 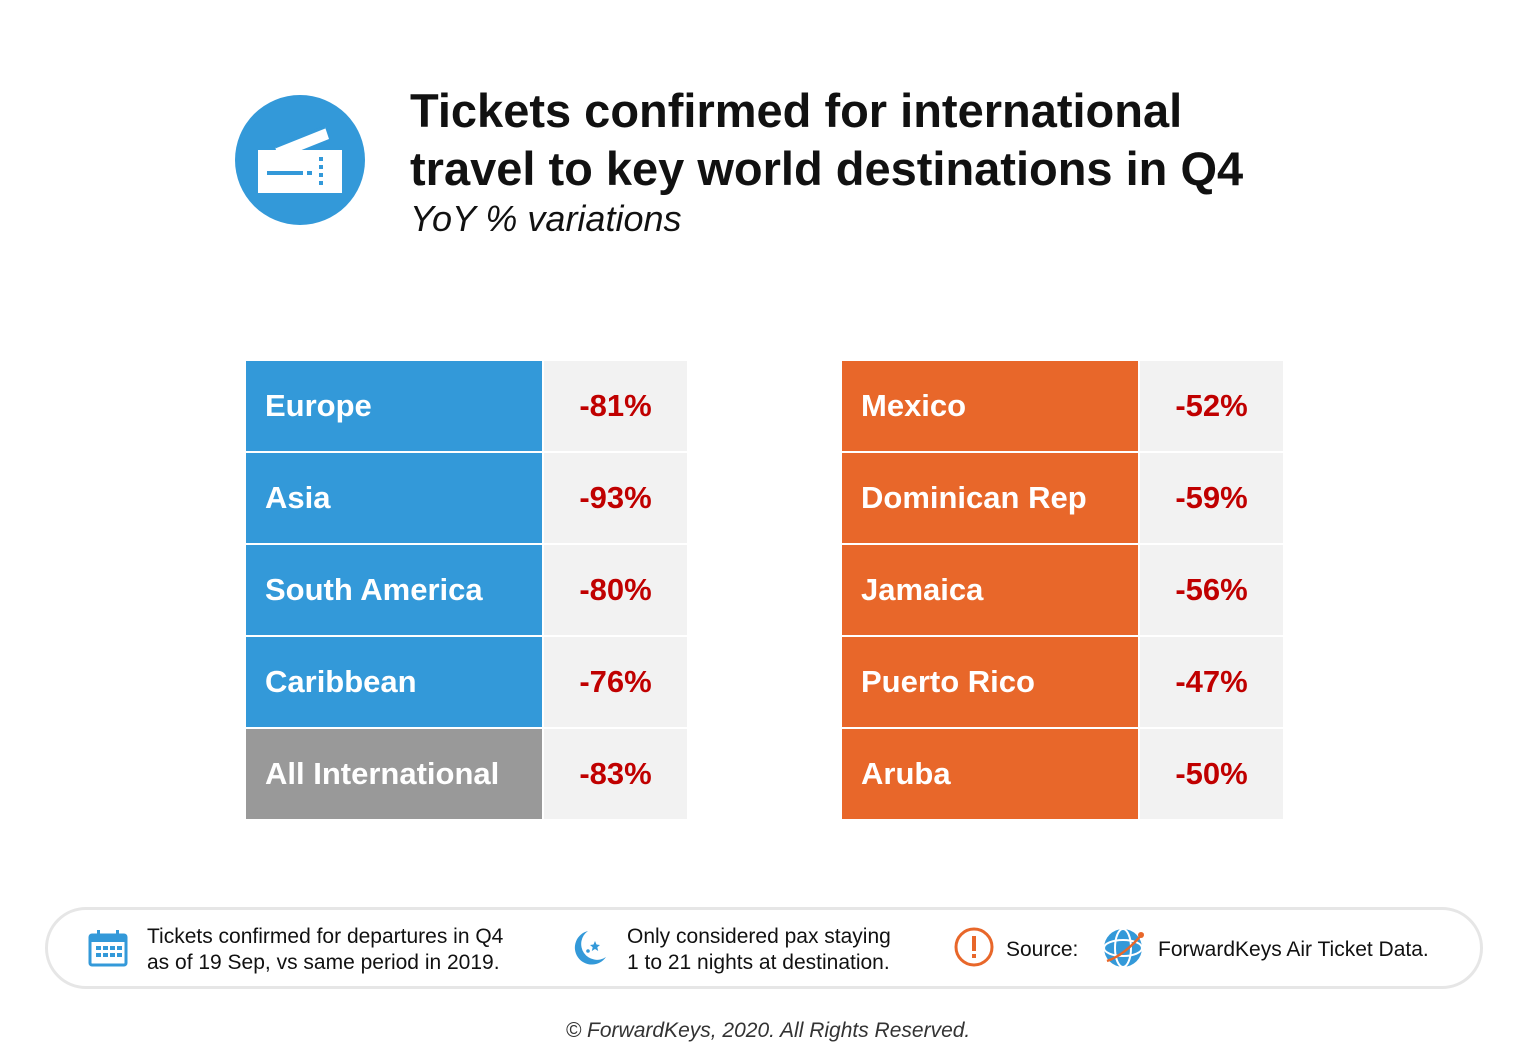 I want to click on table-row: Mexico -52%, so click(x=1062, y=406).